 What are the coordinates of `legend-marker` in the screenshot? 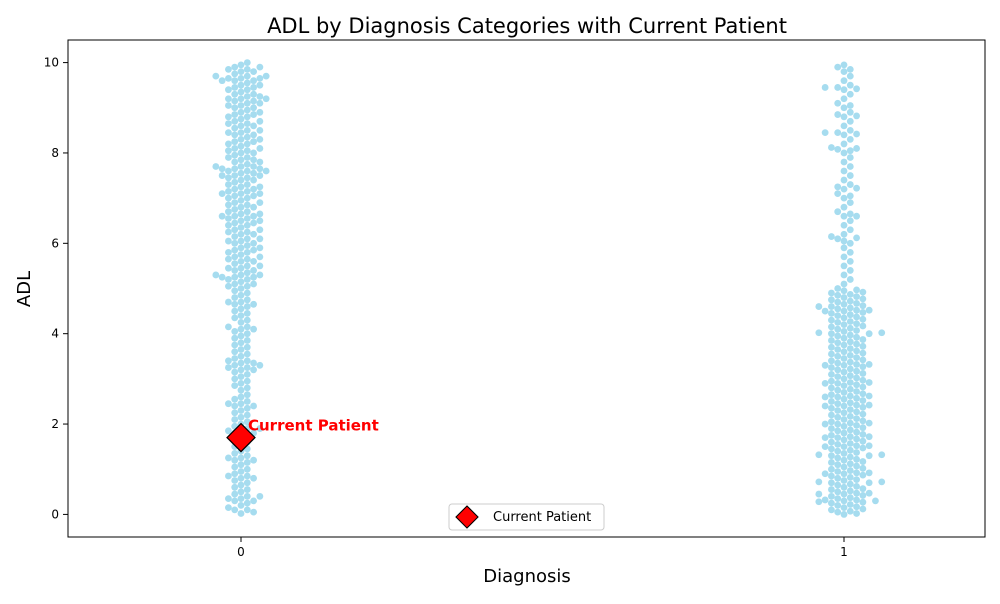 It's located at (467, 517).